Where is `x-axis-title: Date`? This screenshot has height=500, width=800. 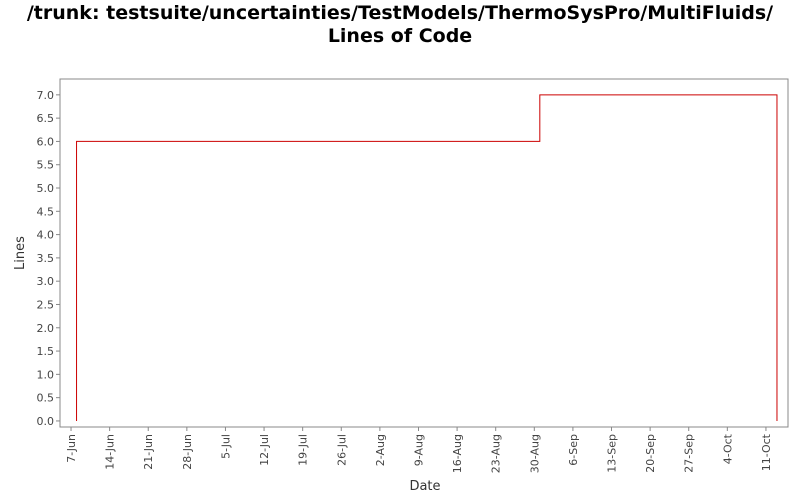 x-axis-title: Date is located at coordinates (424, 486).